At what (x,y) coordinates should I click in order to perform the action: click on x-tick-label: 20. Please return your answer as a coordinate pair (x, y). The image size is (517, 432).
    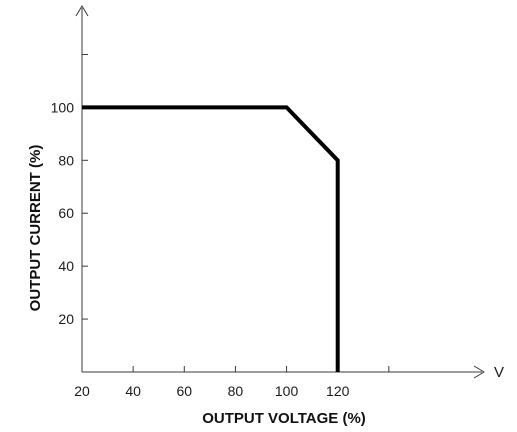
    Looking at the image, I should click on (82, 391).